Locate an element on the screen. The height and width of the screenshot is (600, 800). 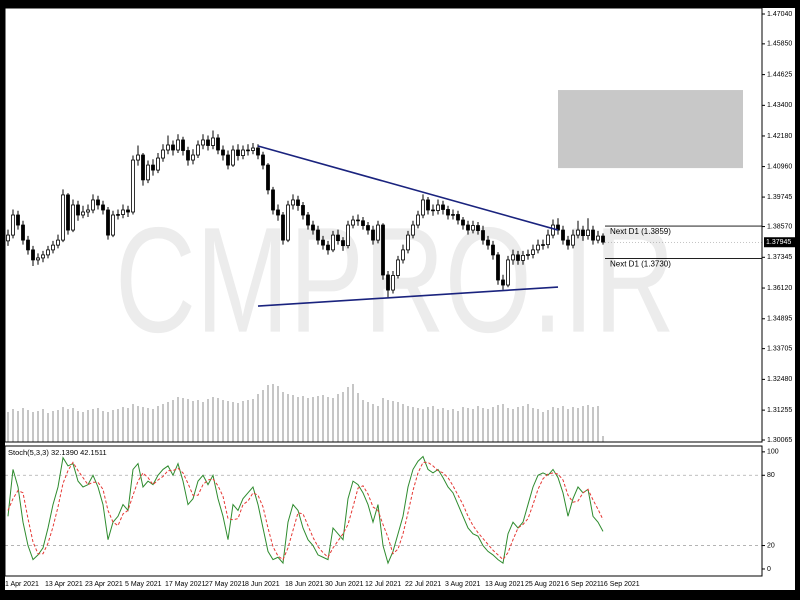
stochastic-line is located at coordinates (305, 511).